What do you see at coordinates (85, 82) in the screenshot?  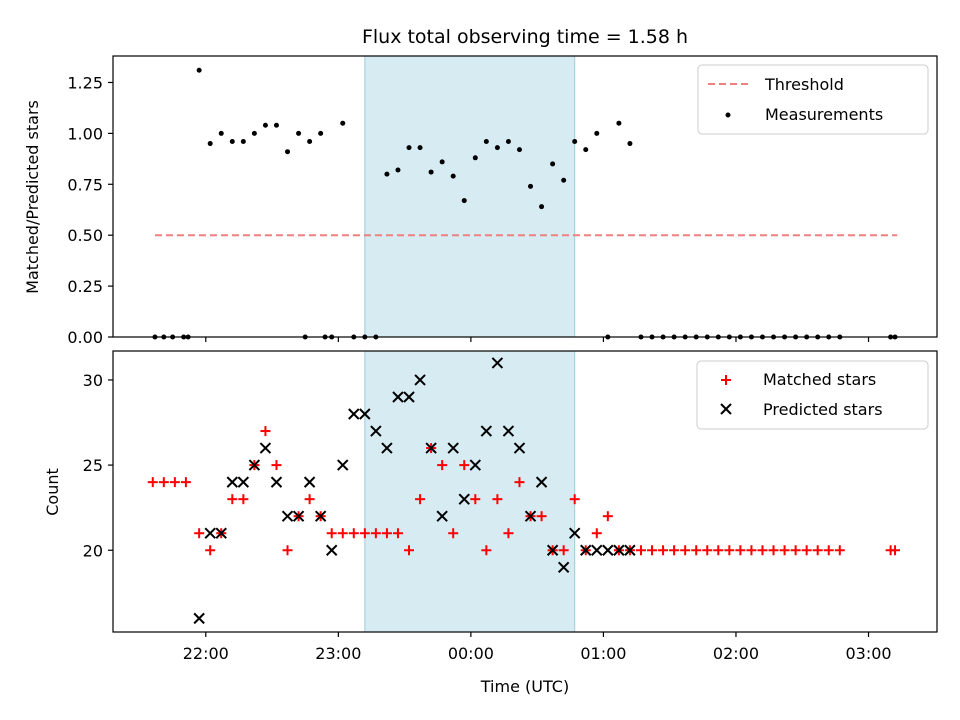 I see `top-y-tick-label: 1.25` at bounding box center [85, 82].